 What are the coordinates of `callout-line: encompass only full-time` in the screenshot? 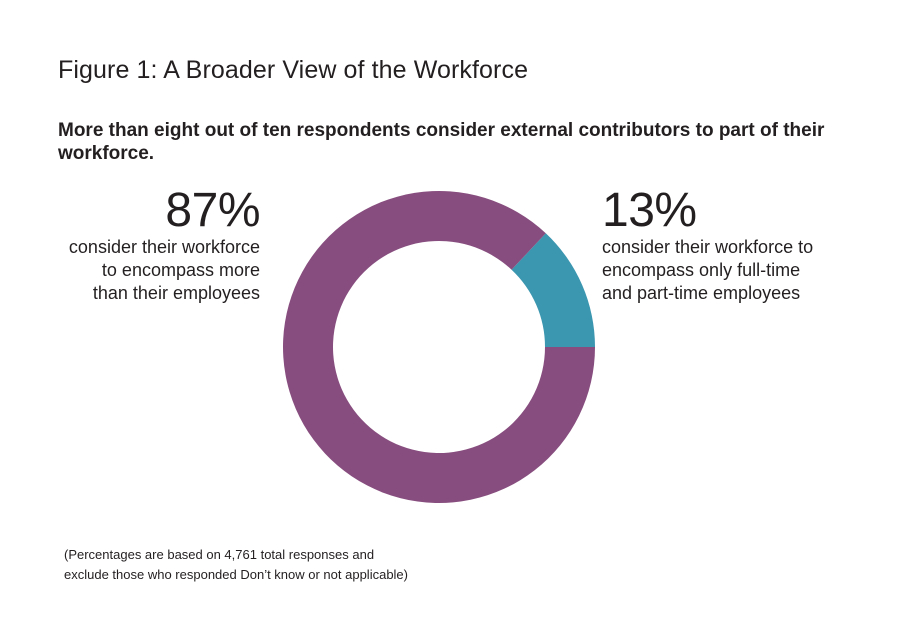 It's located at (701, 270).